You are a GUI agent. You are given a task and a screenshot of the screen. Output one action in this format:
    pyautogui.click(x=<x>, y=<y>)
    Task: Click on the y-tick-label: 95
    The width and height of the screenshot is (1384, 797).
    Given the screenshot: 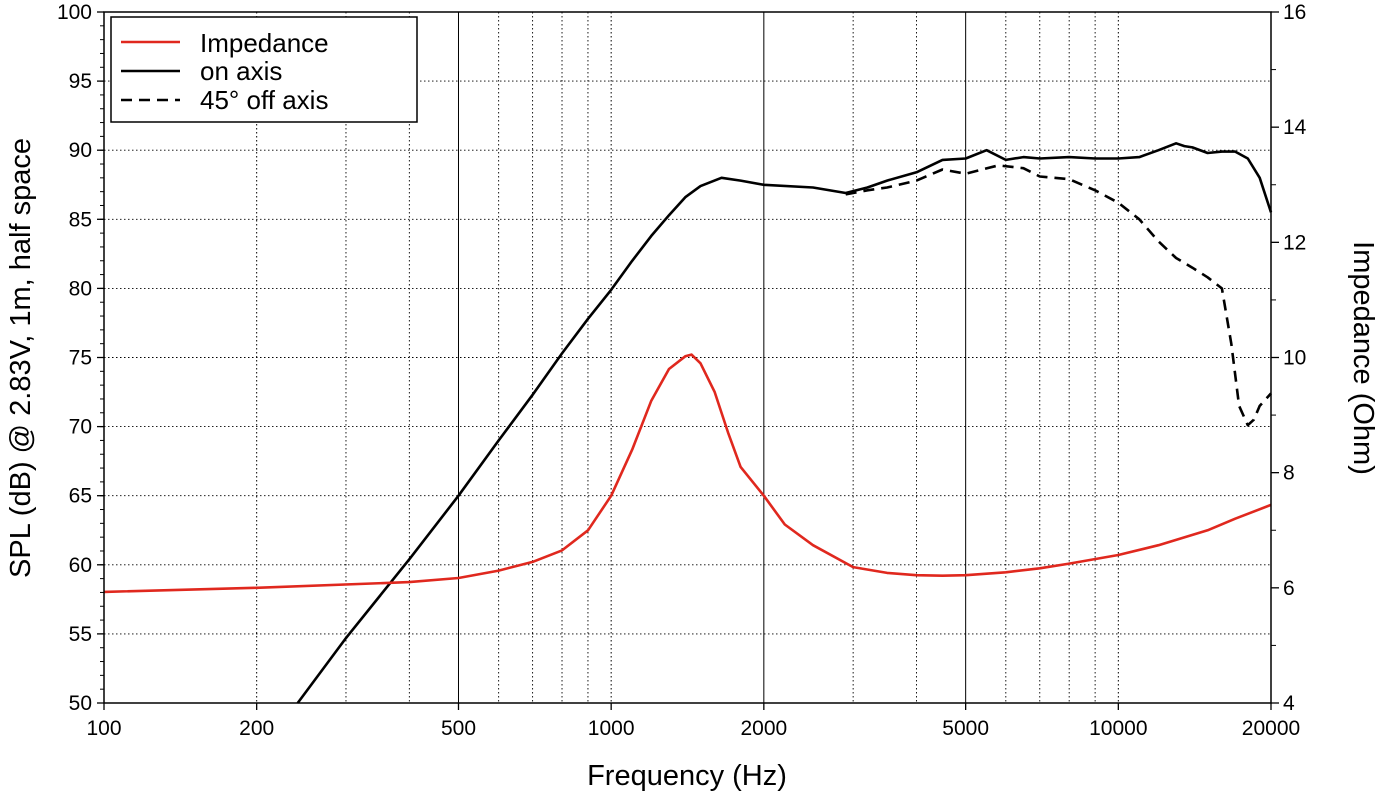 What is the action you would take?
    pyautogui.click(x=80, y=81)
    